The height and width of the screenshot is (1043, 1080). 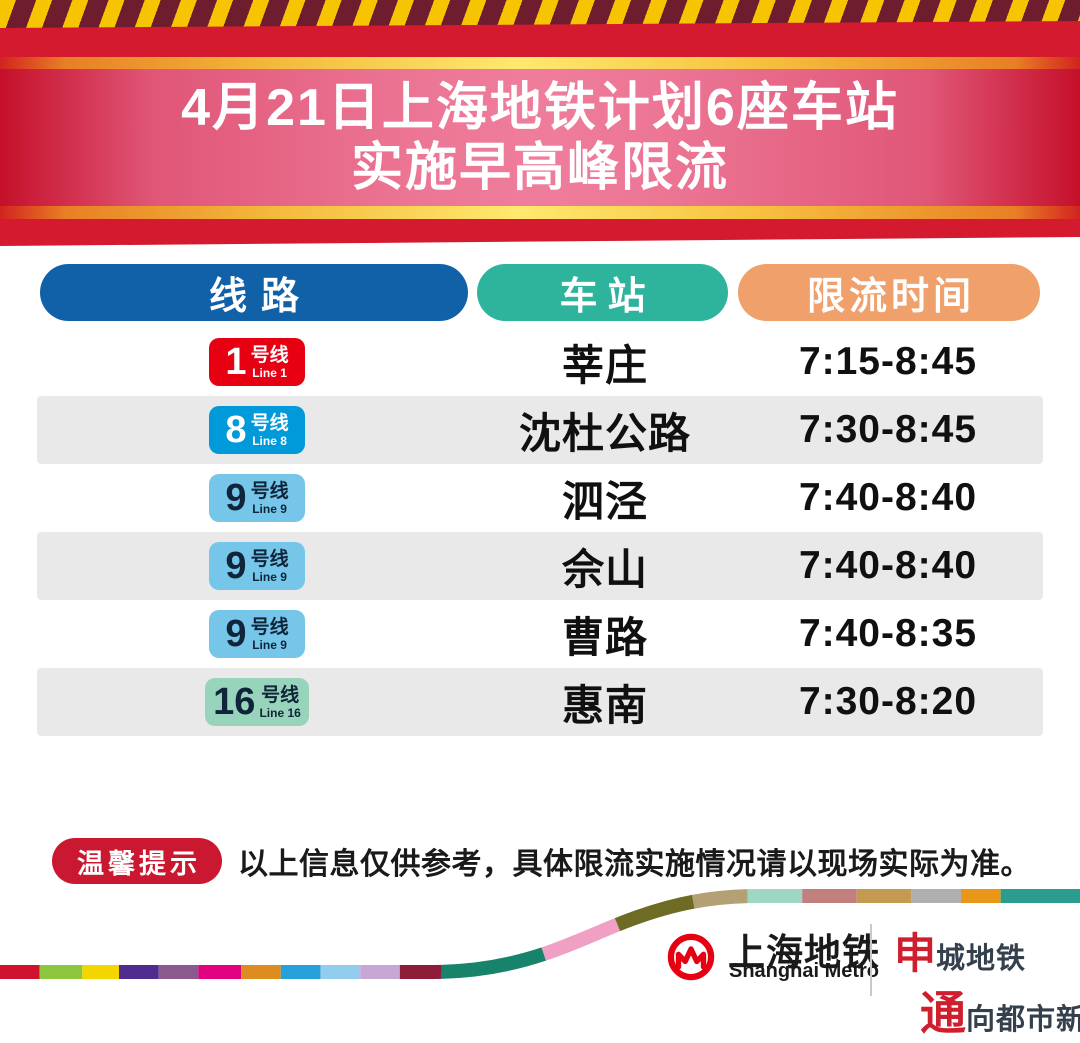 I want to click on line-en: Line 16, so click(x=280, y=712).